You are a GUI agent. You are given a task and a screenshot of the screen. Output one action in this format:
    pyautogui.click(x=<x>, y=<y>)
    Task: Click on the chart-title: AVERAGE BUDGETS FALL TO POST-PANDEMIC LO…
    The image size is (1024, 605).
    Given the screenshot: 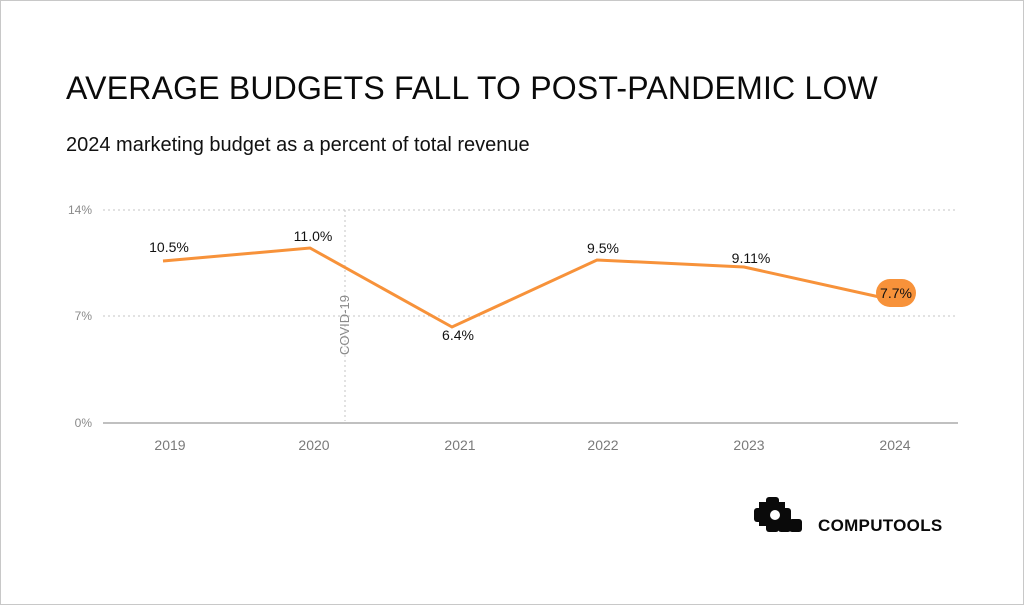 What is the action you would take?
    pyautogui.click(x=472, y=88)
    